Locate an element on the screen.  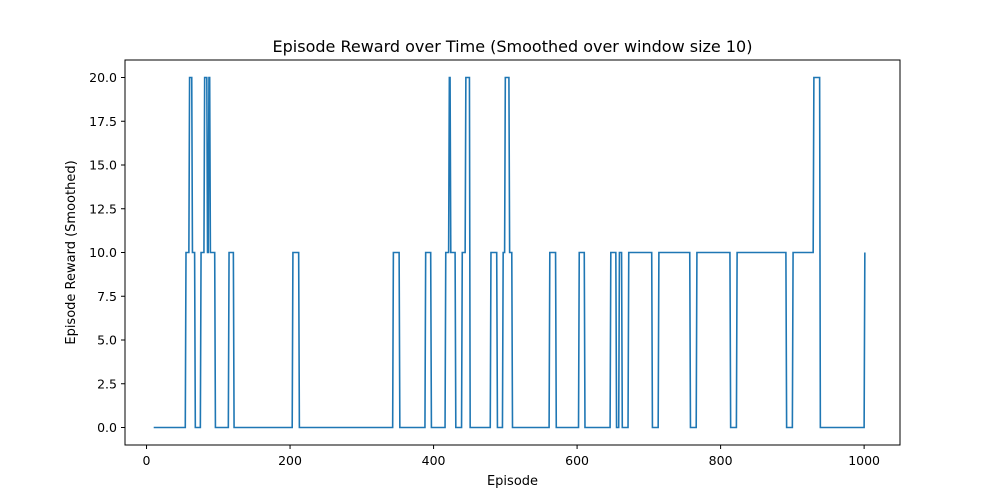
y-axis: 0.0 2.5 5.0 7.5 10.0 12.5 15.0 17.5 20.0 is located at coordinates (107, 252).